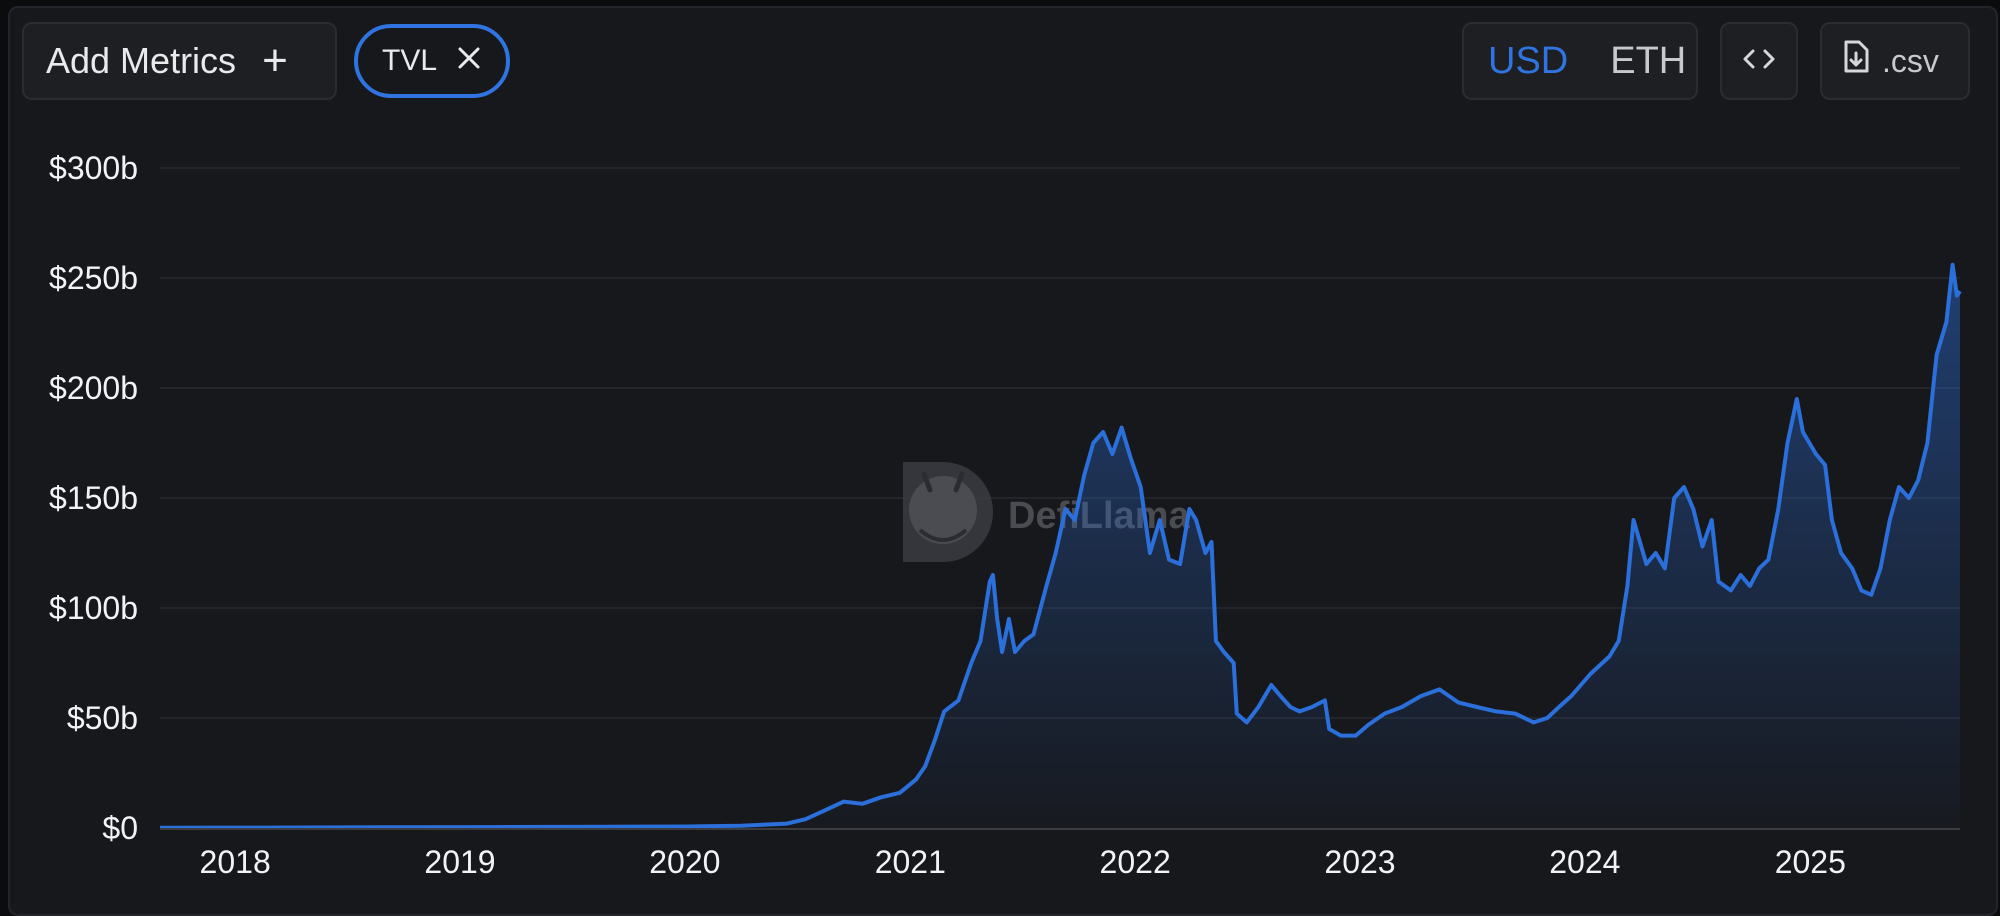 This screenshot has width=2000, height=916. What do you see at coordinates (93, 498) in the screenshot?
I see `y-tick-label: $150b` at bounding box center [93, 498].